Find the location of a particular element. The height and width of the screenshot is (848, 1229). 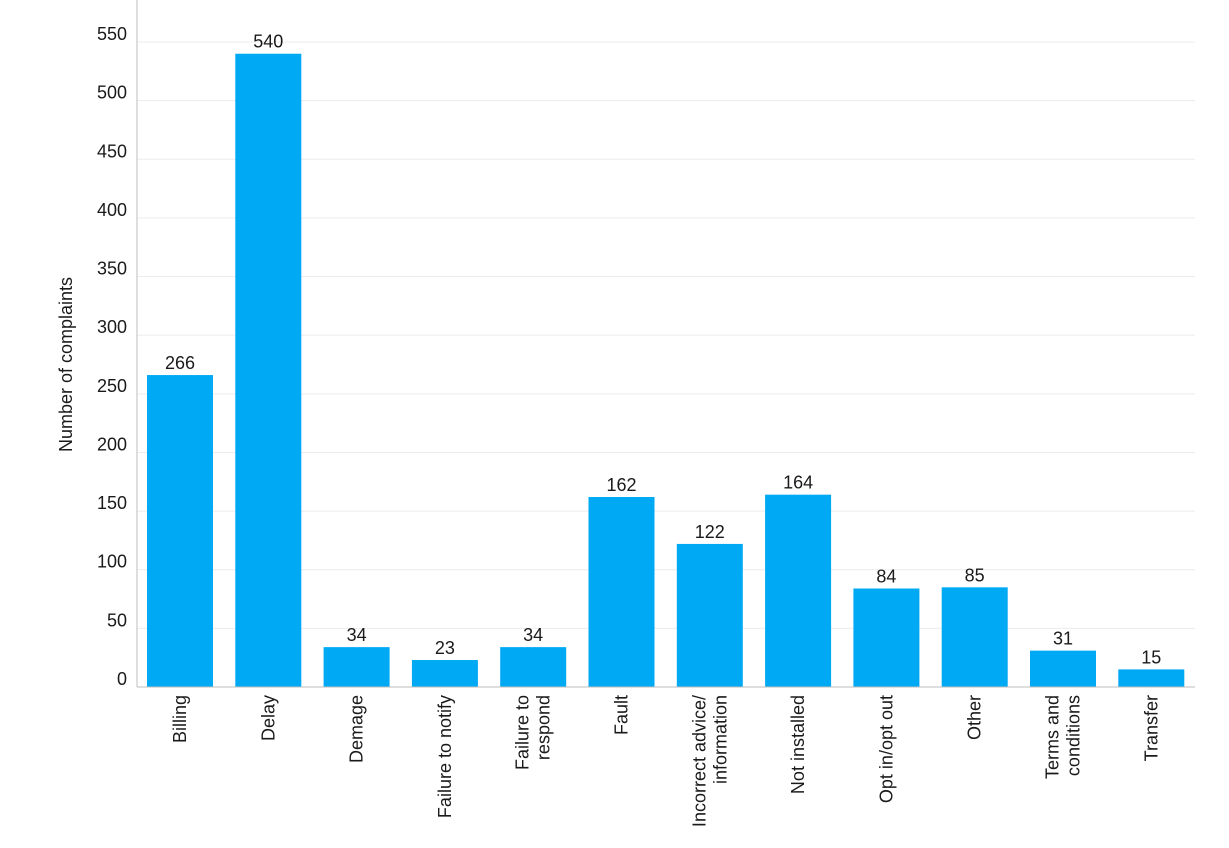

y-tick-label: 300 is located at coordinates (112, 327).